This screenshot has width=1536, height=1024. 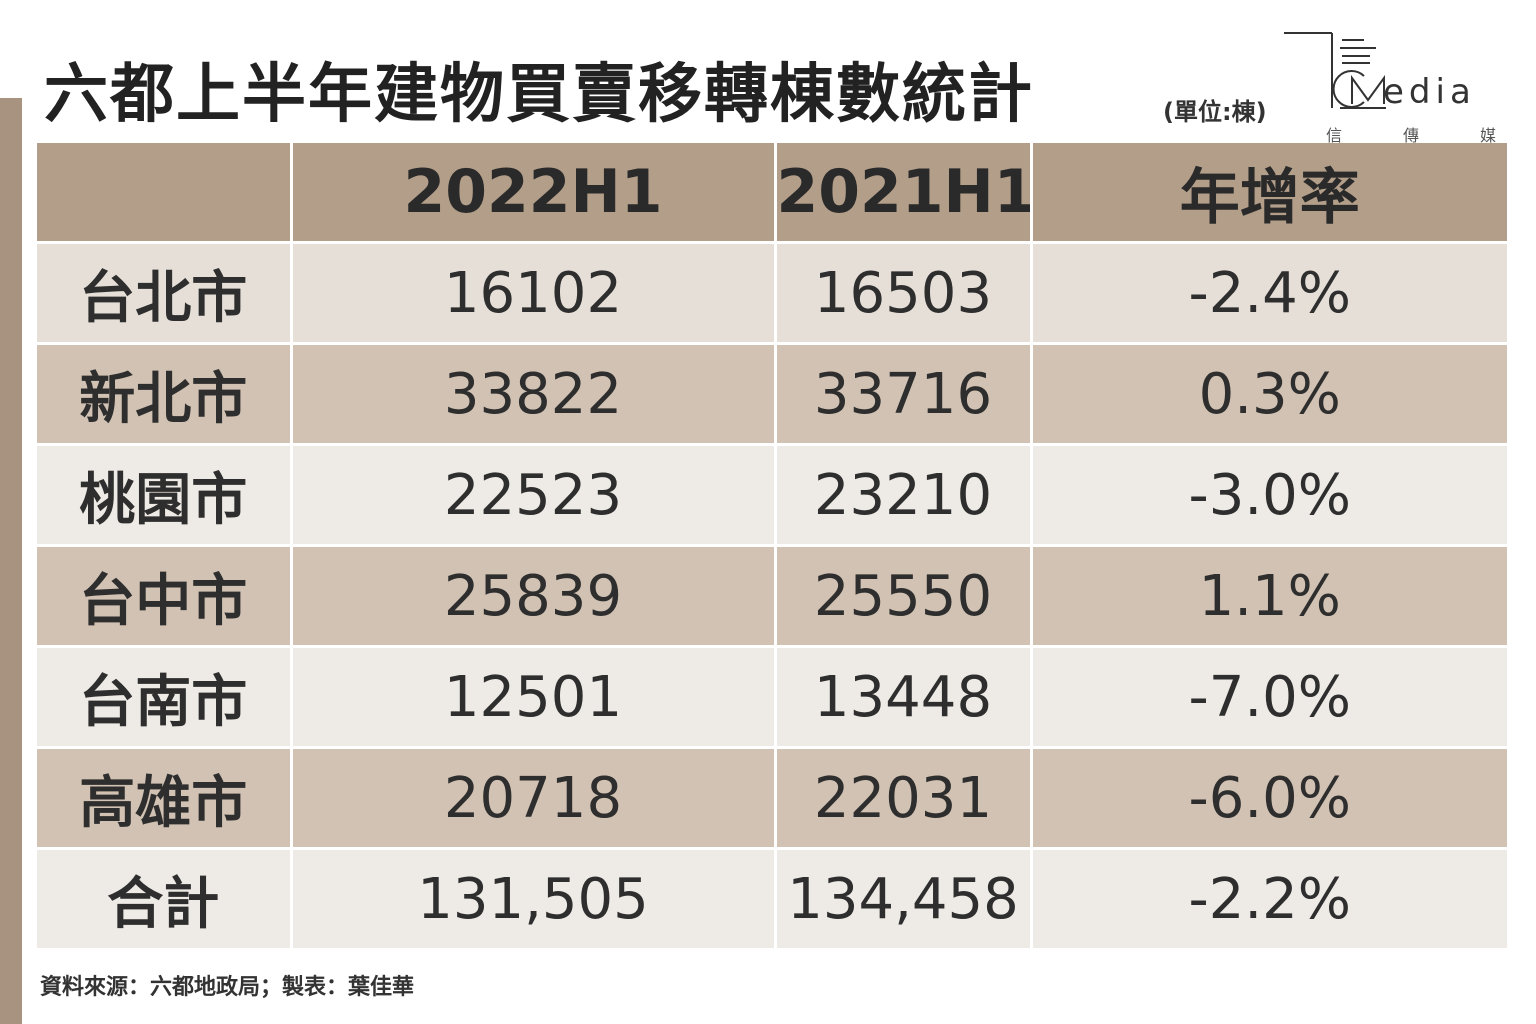 I want to click on value-cell: 16503, so click(x=904, y=293).